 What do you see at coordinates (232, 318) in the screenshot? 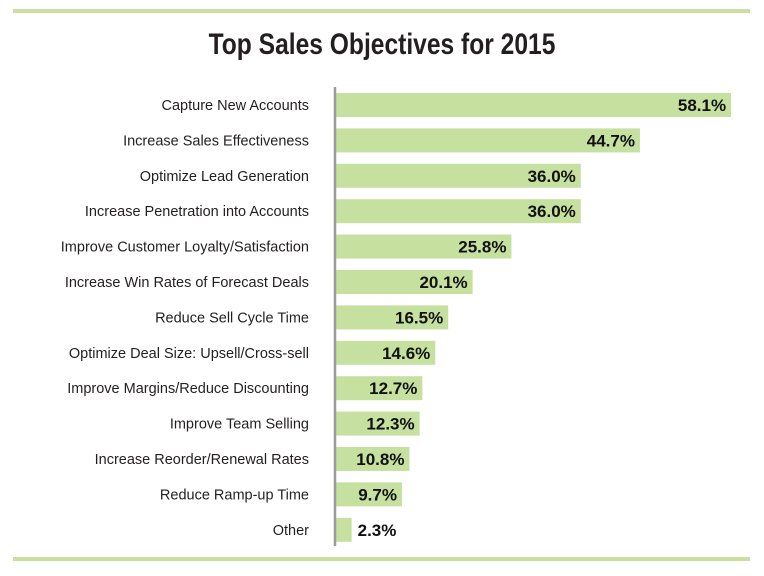
I see `category-label: Reduce Sell Cycle Time` at bounding box center [232, 318].